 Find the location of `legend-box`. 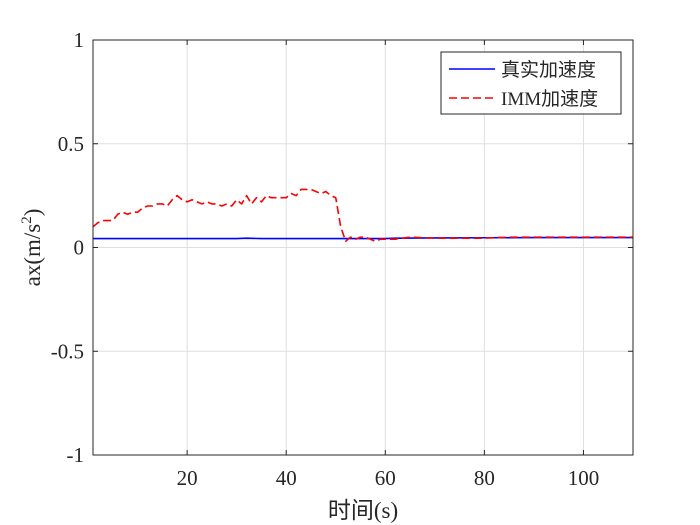

legend-box is located at coordinates (531, 83).